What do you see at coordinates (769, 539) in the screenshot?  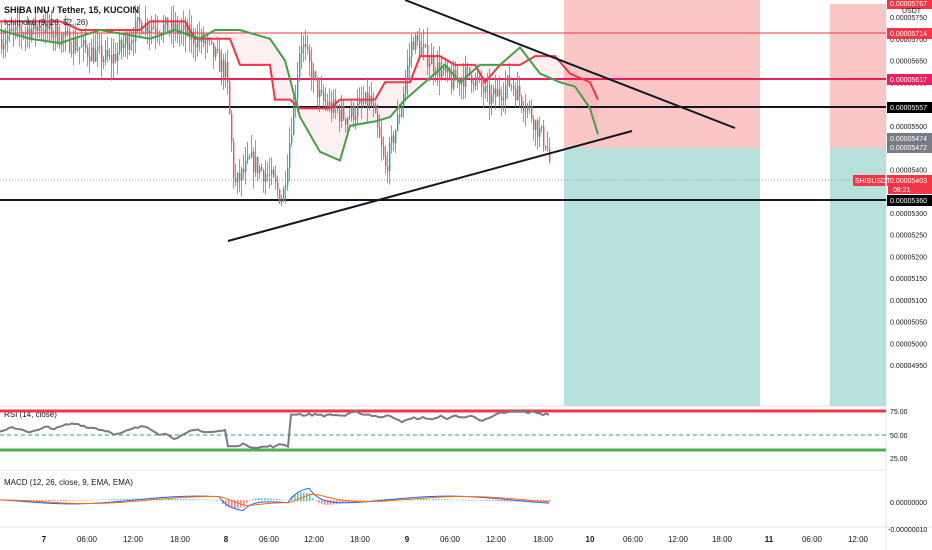 I see `time-tick: 11` at bounding box center [769, 539].